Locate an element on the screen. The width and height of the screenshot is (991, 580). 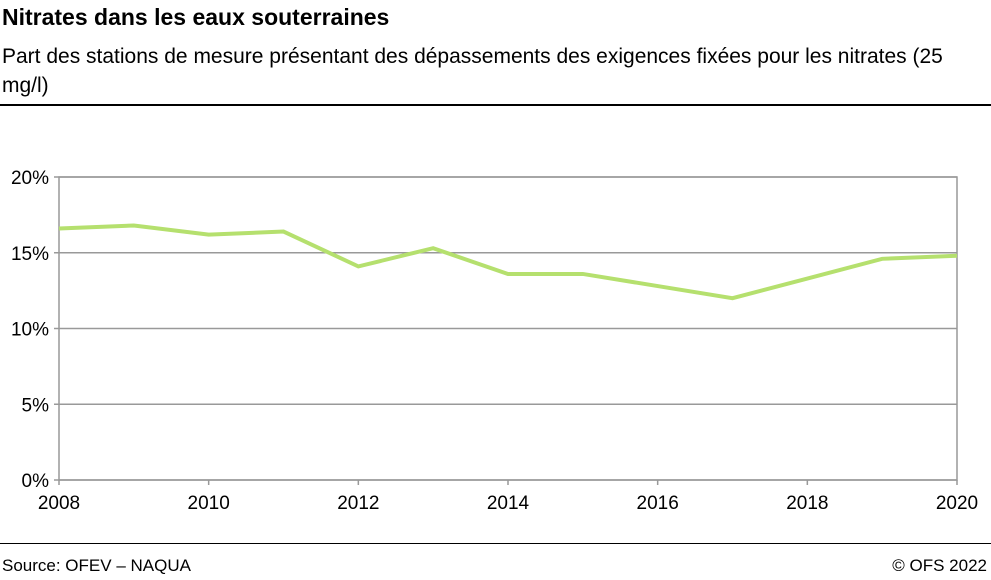
y-tick-label: 0% is located at coordinates (36, 481).